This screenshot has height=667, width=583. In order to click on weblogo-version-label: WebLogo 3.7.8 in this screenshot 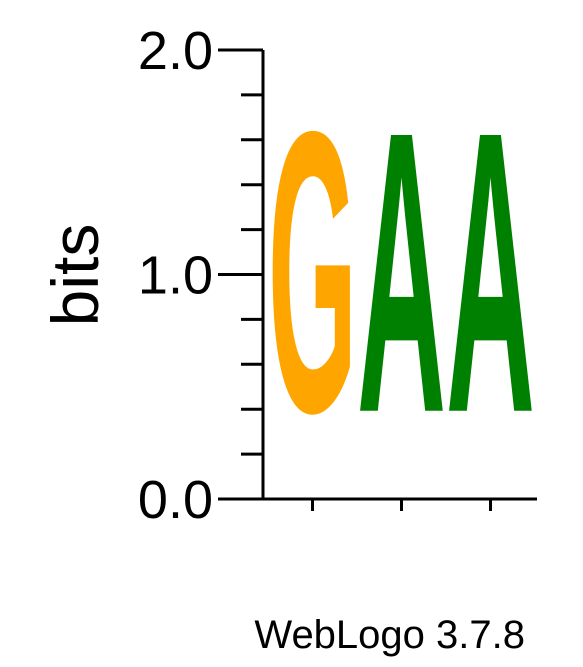, I will do `click(389, 635)`.